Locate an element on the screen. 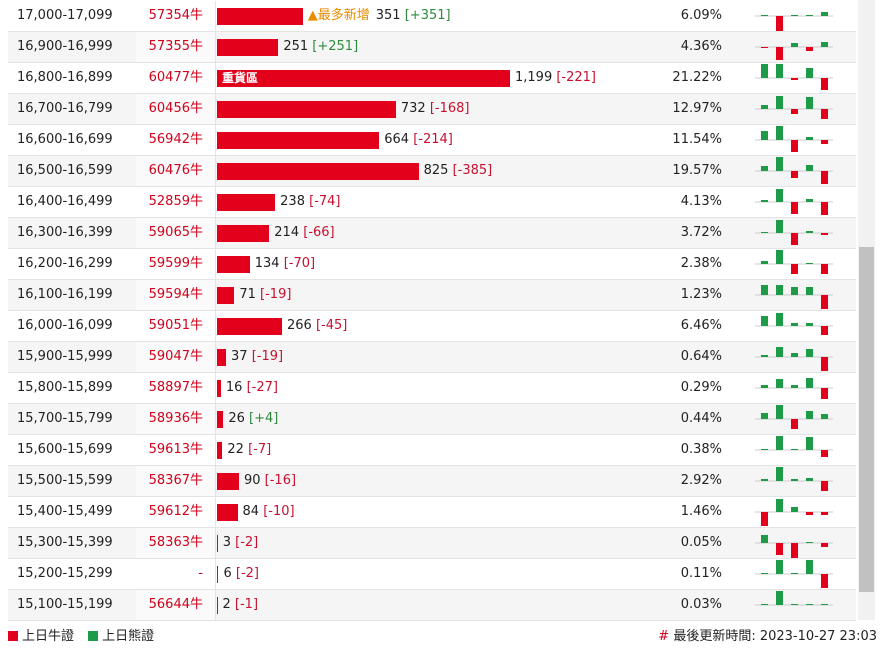  update-mark: # is located at coordinates (664, 636).